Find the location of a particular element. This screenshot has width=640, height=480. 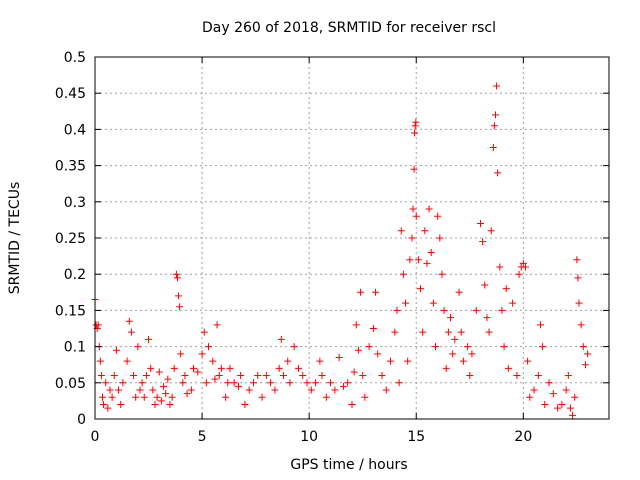

x-axis-title: GPS time / hours is located at coordinates (348, 465).